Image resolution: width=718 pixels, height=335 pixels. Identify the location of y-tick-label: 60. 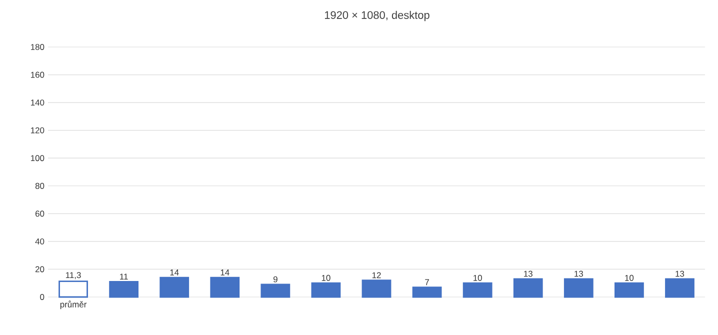
(40, 213).